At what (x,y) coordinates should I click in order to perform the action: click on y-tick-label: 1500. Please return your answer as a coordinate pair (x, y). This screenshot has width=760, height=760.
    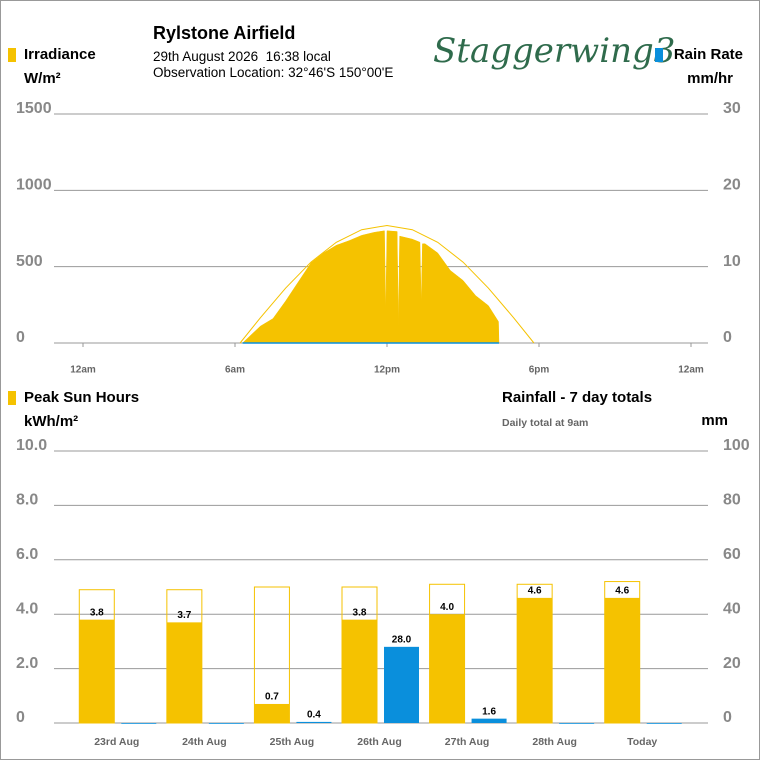
    Looking at the image, I should click on (34, 108).